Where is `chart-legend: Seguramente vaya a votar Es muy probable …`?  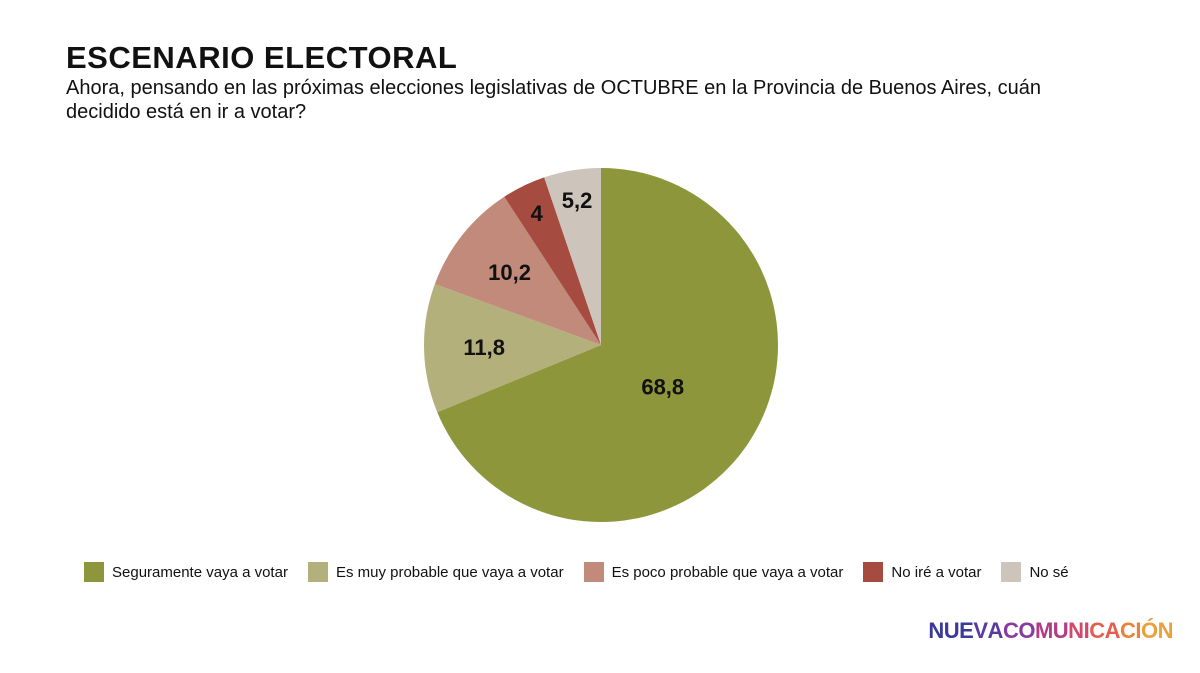 chart-legend: Seguramente vaya a votar Es muy probable … is located at coordinates (586, 572).